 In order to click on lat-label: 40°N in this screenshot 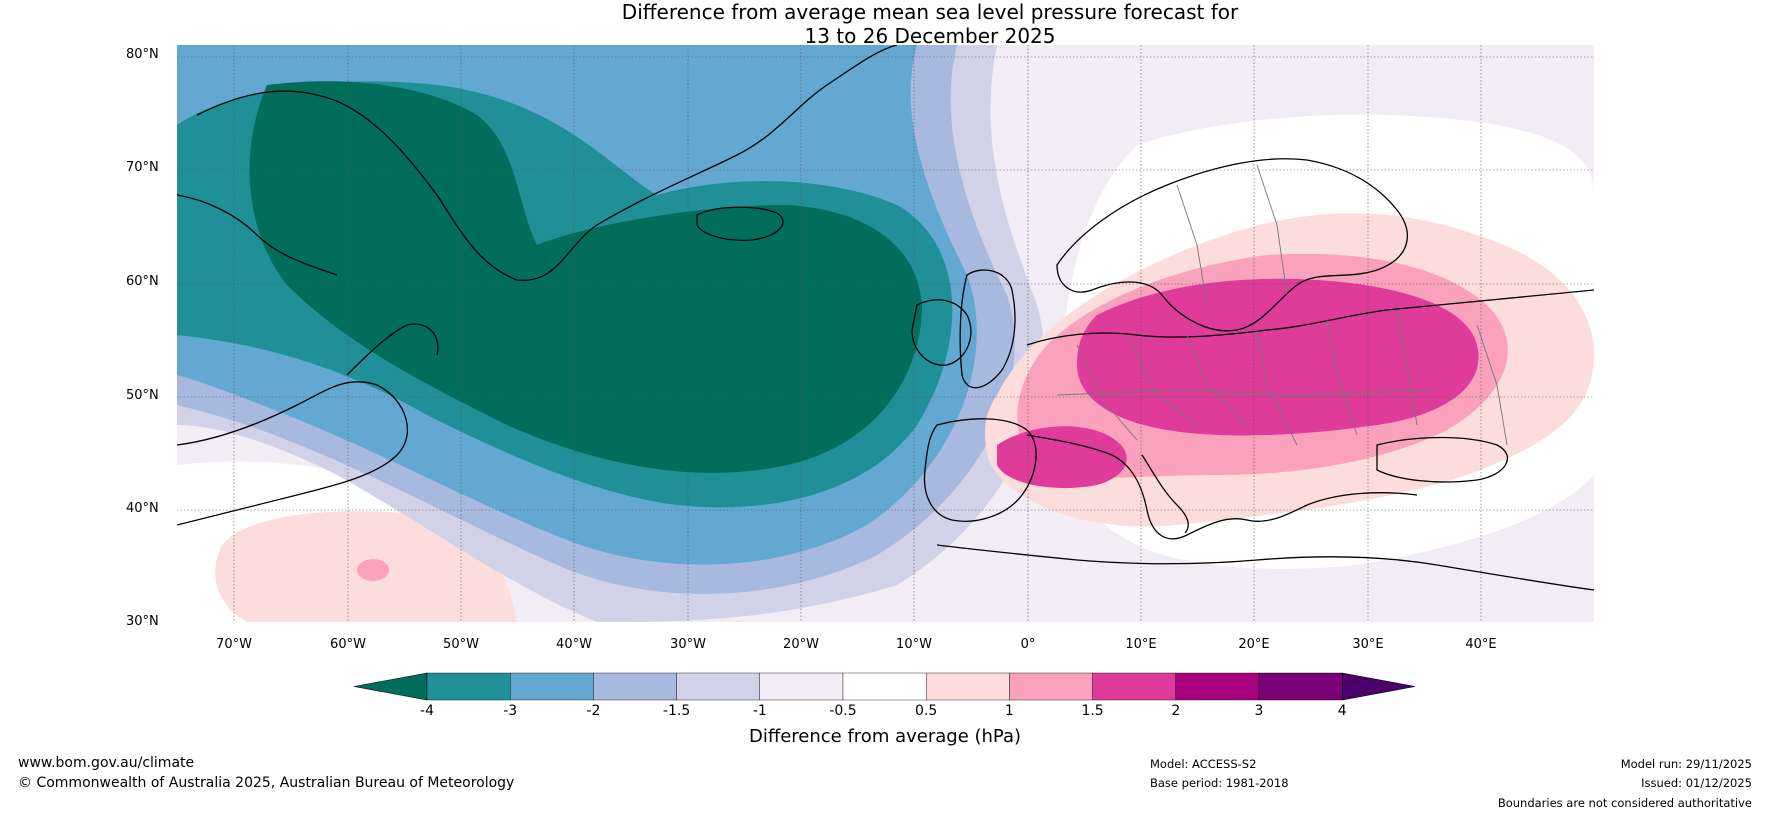, I will do `click(142, 508)`.